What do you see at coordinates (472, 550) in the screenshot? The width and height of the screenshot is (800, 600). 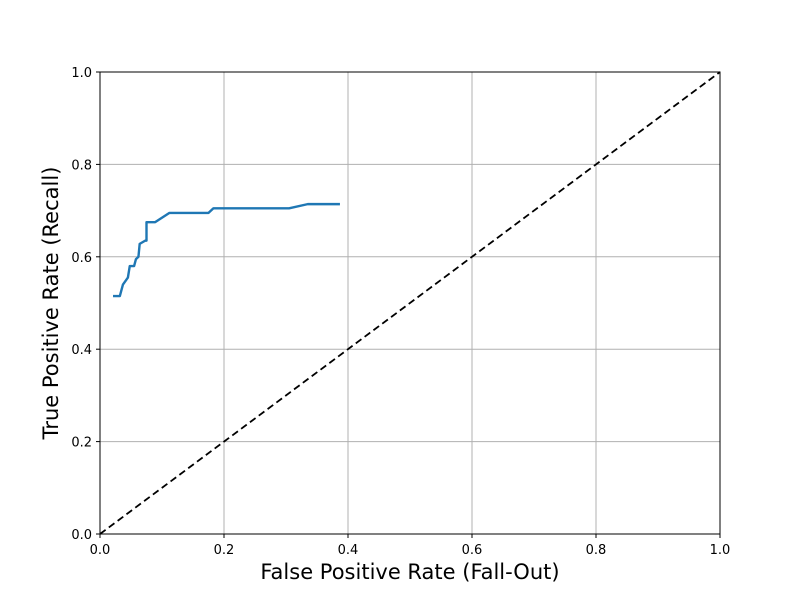 I see `x-tick-label: 0.6` at bounding box center [472, 550].